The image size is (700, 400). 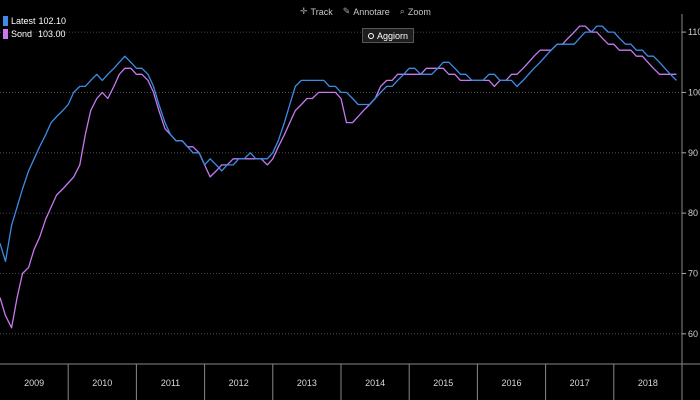 What do you see at coordinates (102, 383) in the screenshot?
I see `x-tick-label: 2010` at bounding box center [102, 383].